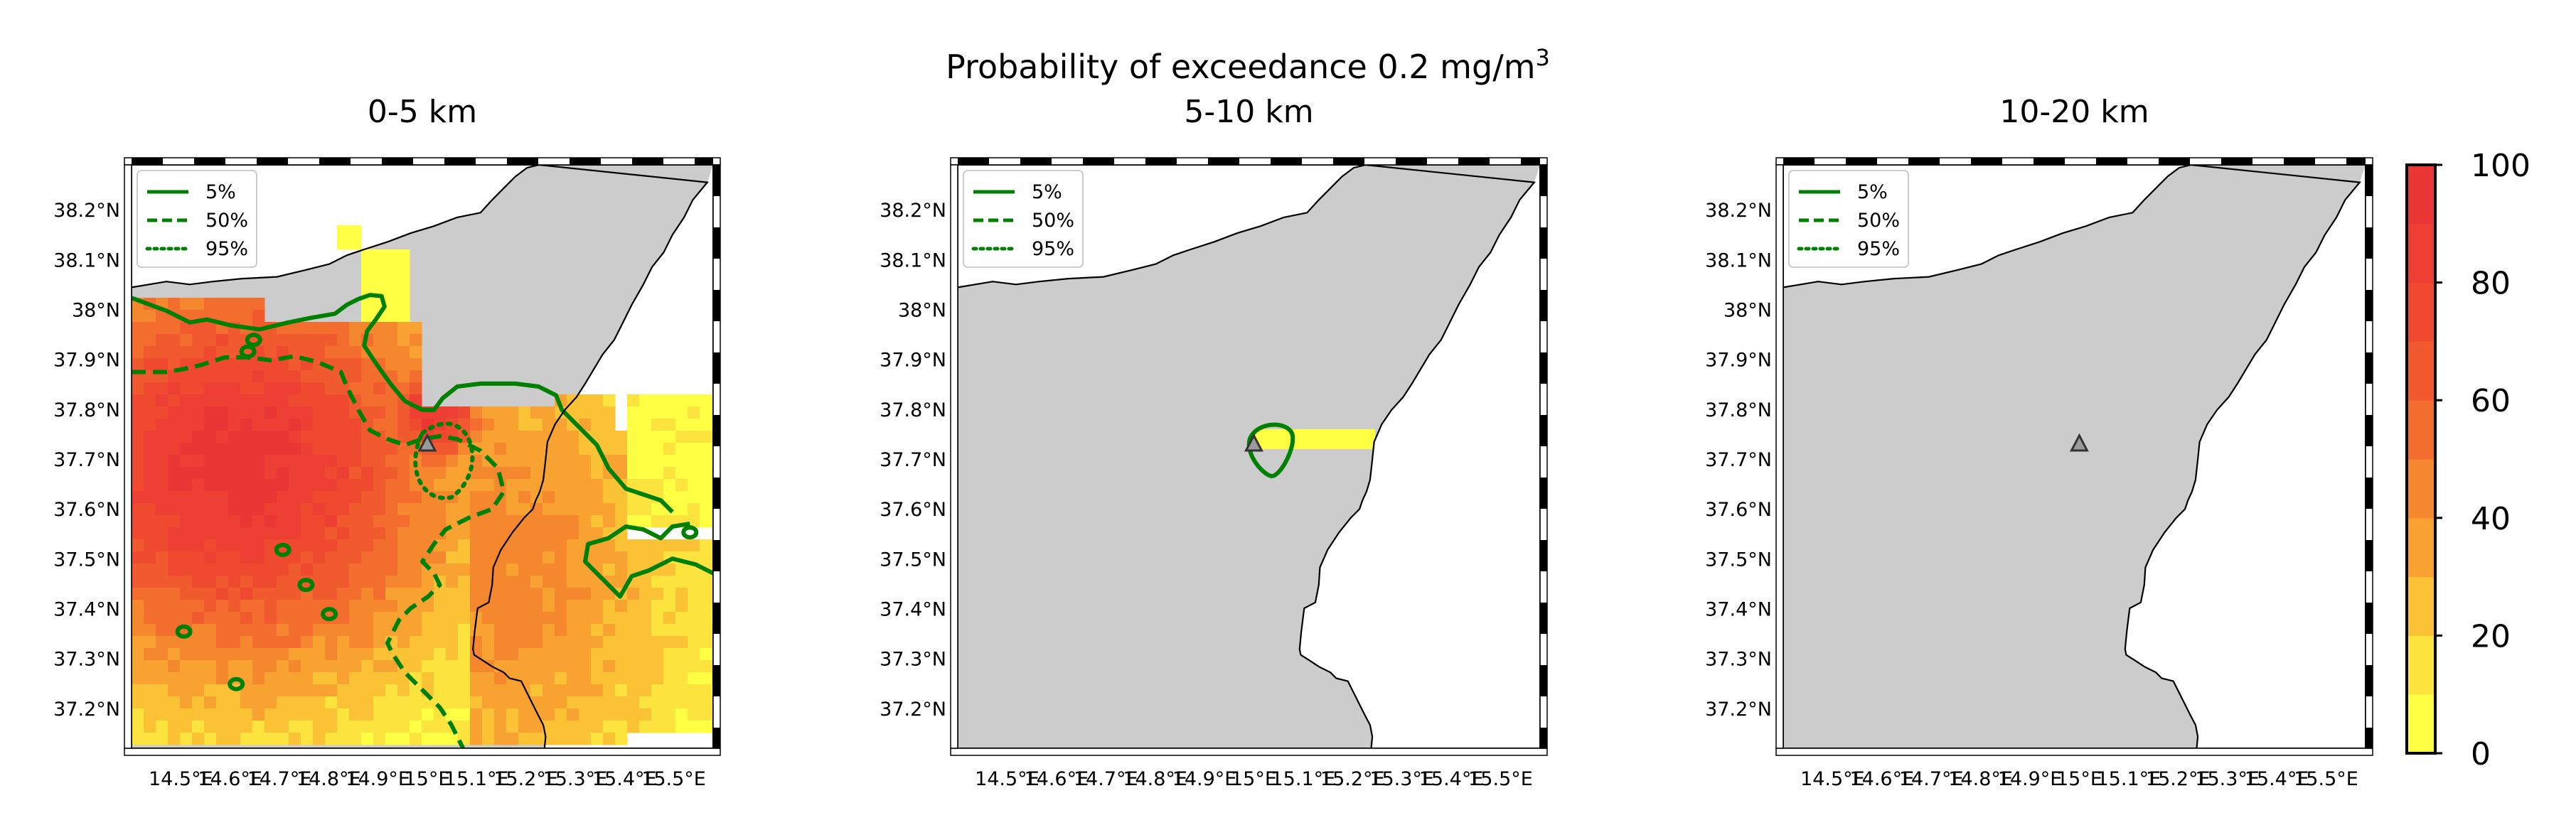  I want to click on y-tick-label: 38.1°N, so click(913, 260).